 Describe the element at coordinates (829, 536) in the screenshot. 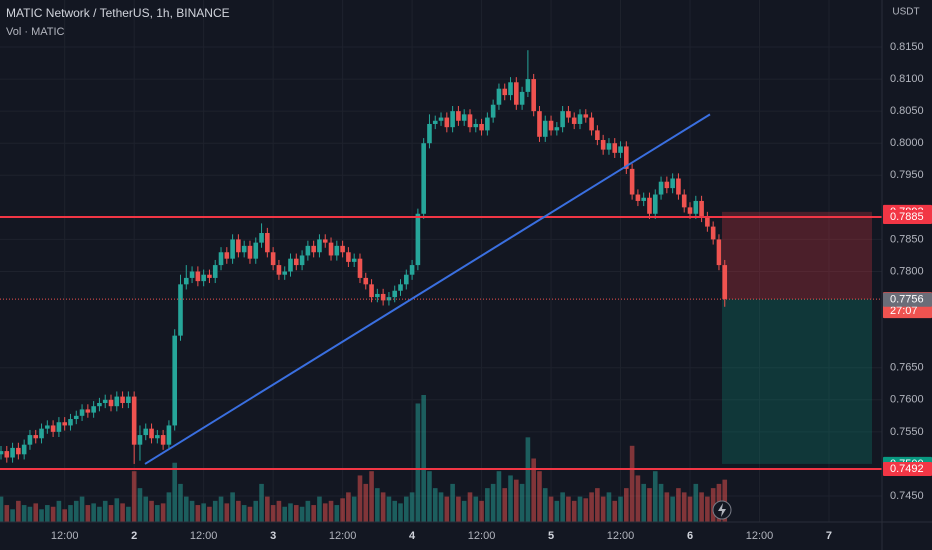

I see `x-tick-label: 7` at that location.